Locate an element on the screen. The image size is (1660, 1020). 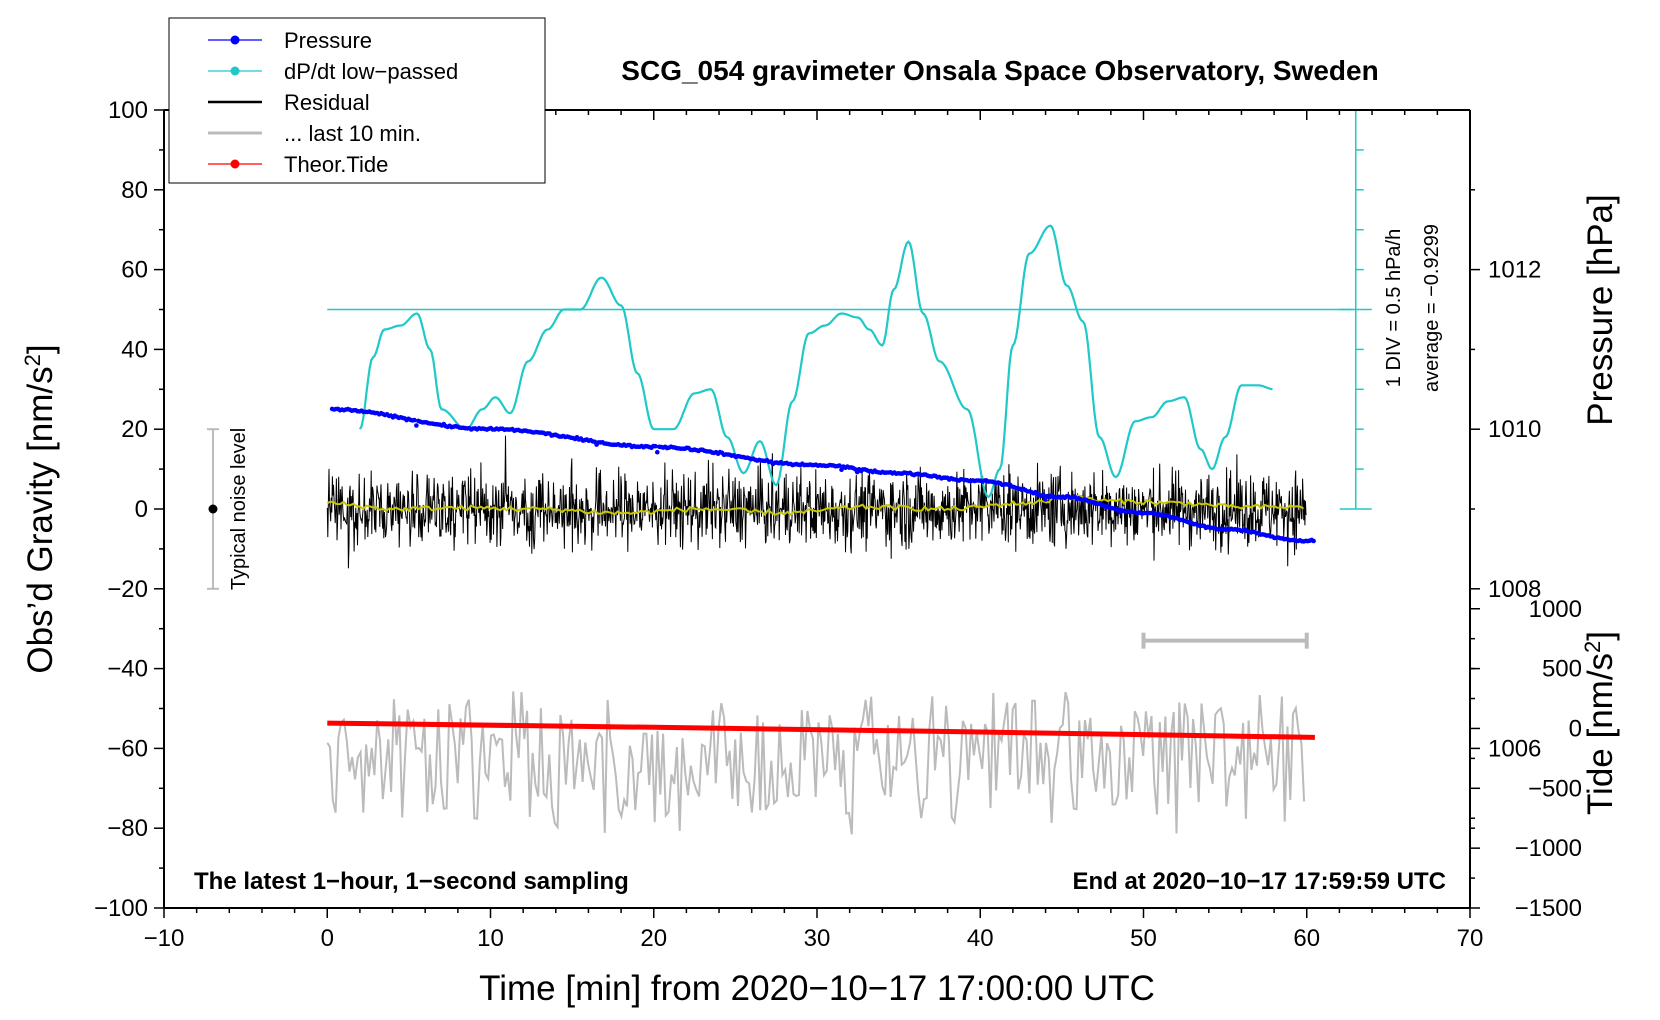
x-tick-label: 0 is located at coordinates (327, 938).